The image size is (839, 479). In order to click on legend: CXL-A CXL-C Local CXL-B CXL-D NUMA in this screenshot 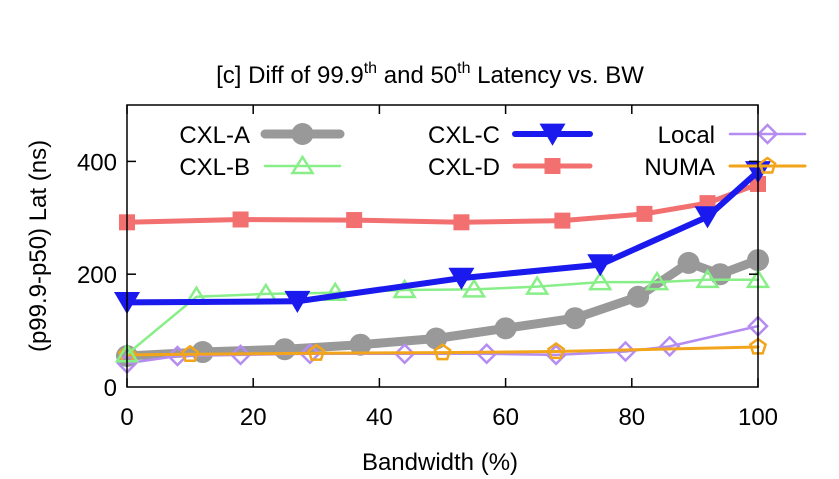, I will do `click(493, 151)`.